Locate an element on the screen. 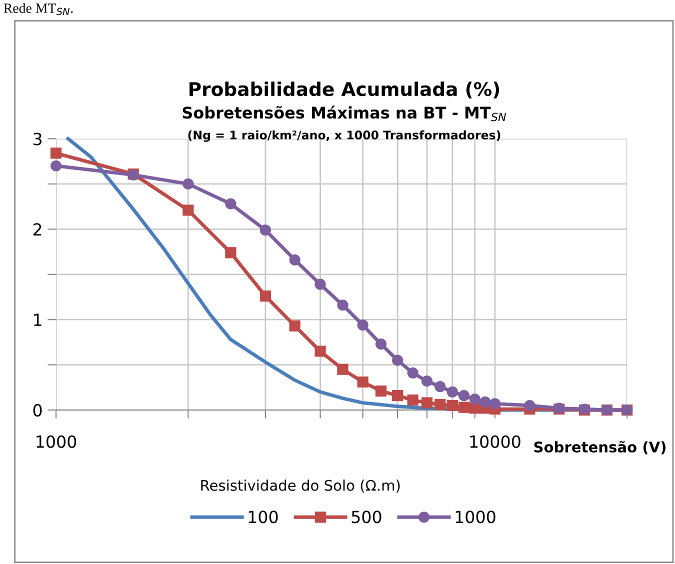 This screenshot has height=564, width=675. text: Rede MT$_{SN}$. is located at coordinates (38, 9).